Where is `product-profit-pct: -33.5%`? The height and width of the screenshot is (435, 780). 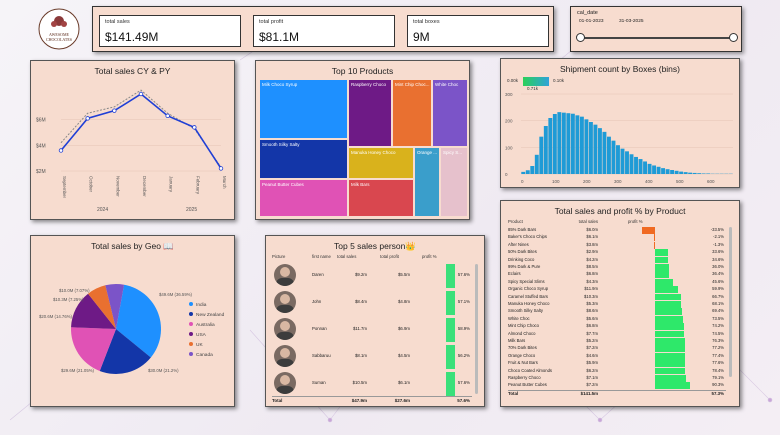
product-profit-pct: -33.5% is located at coordinates (717, 229).